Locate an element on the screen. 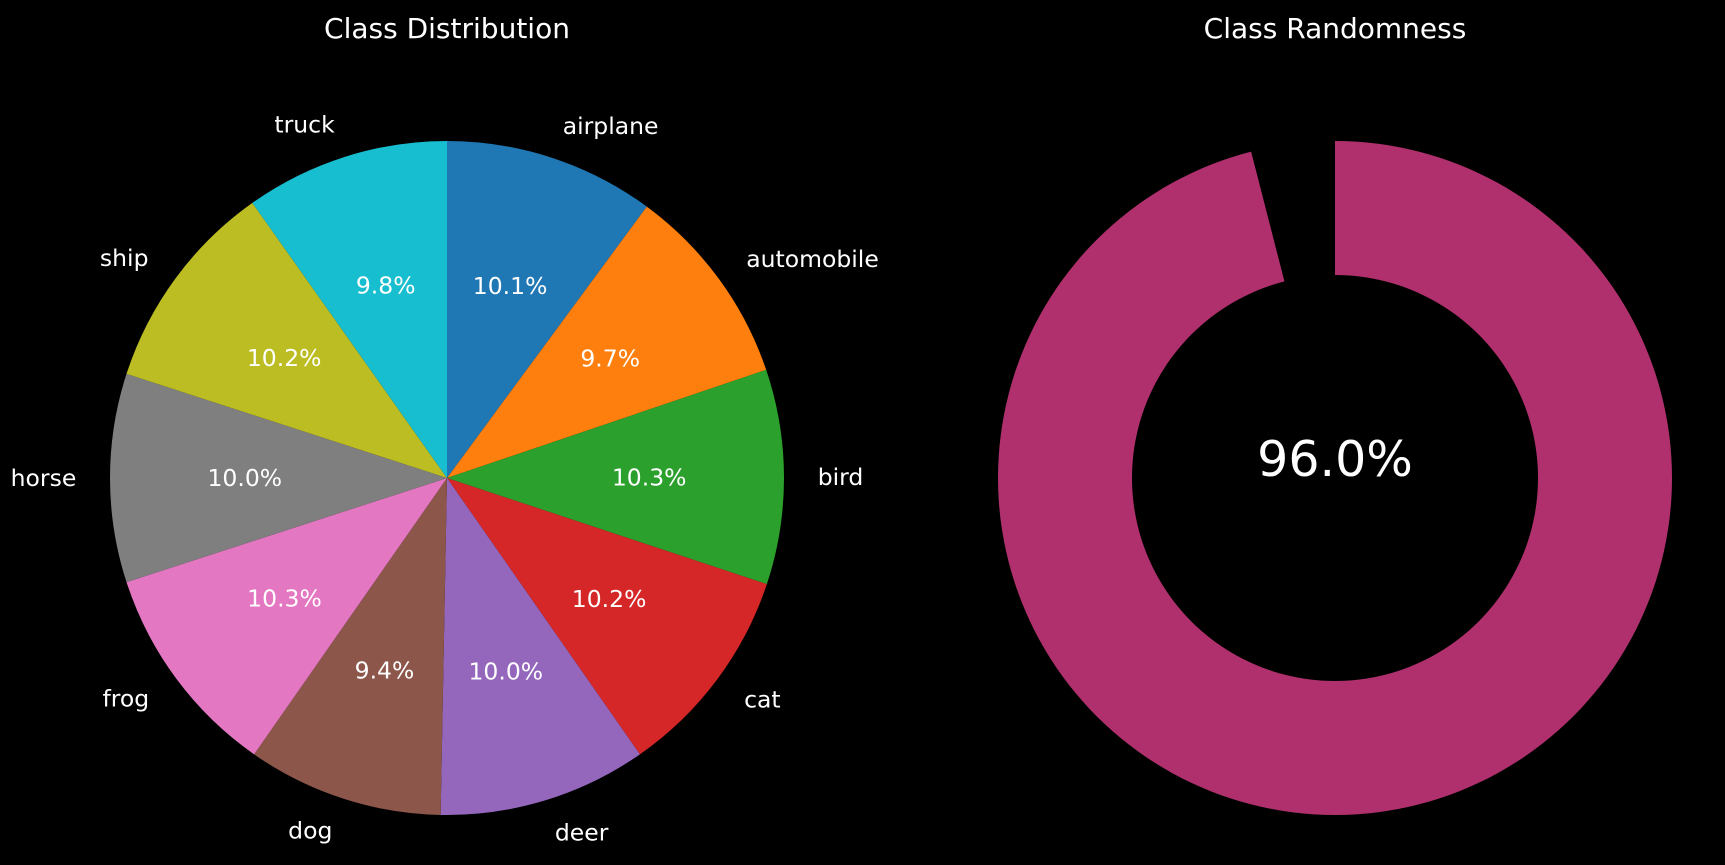 The width and height of the screenshot is (1725, 865). pie-label-truck: truck is located at coordinates (304, 125).